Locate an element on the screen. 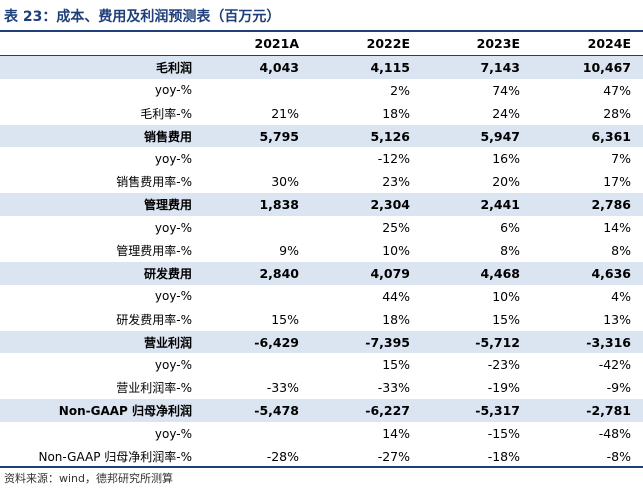 This screenshot has height=495, width=643. table-row: Non-GAAP 归母净利润 -5,478 -6,227 -5,317 -2,781 is located at coordinates (321, 411).